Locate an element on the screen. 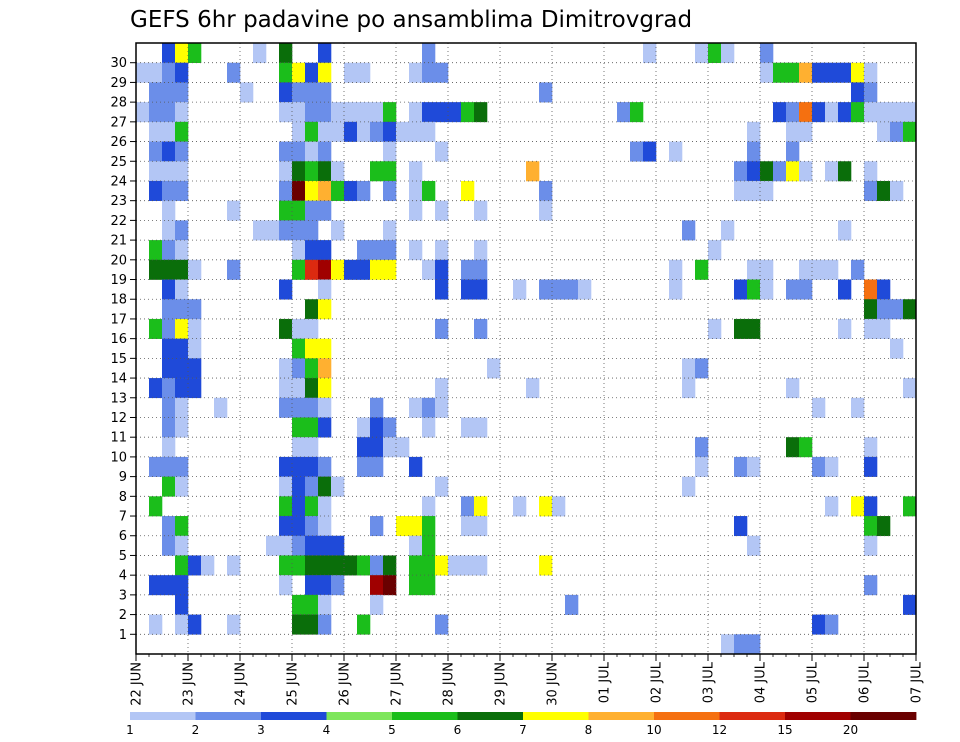 The height and width of the screenshot is (742, 960). y-tick-label: 24 is located at coordinates (118, 181).